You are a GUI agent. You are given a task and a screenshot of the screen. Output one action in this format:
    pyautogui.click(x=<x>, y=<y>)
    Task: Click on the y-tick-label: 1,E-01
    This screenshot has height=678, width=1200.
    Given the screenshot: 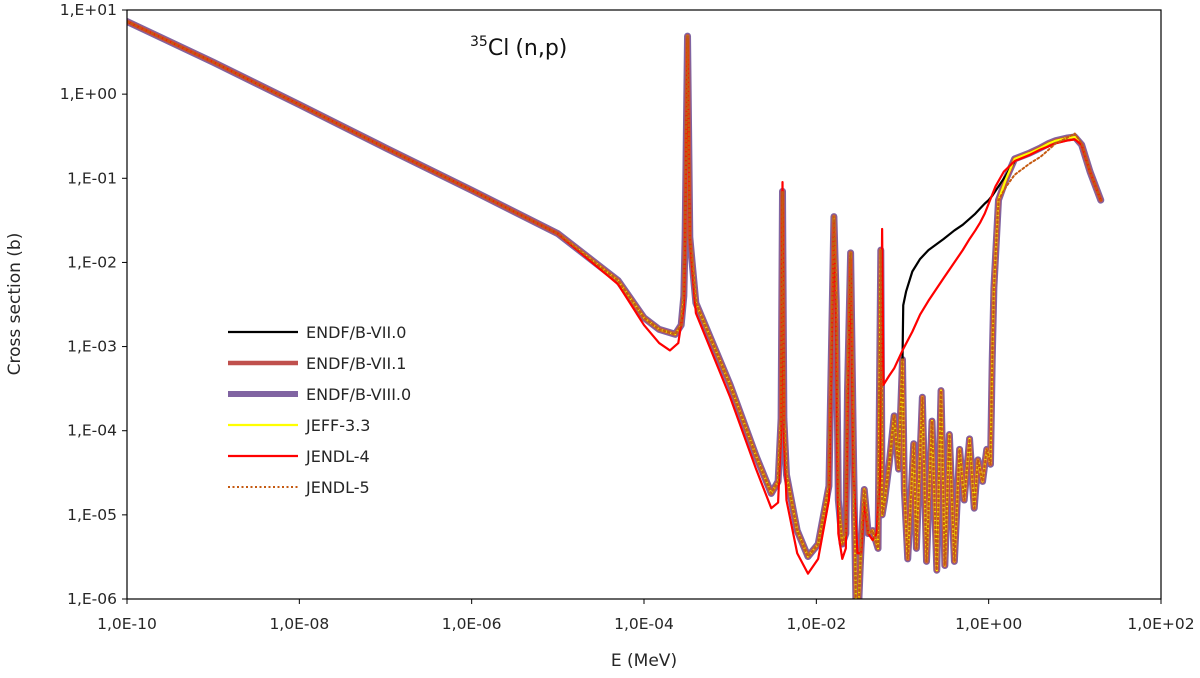 What is the action you would take?
    pyautogui.click(x=92, y=178)
    